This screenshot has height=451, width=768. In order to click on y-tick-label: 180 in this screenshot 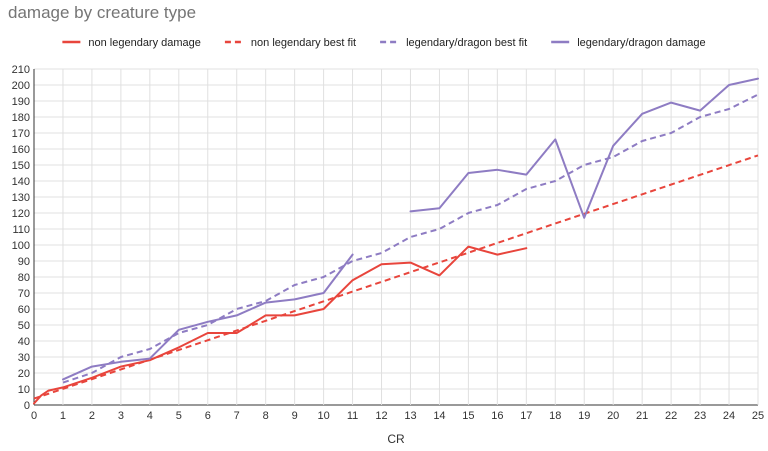, I will do `click(21, 118)`.